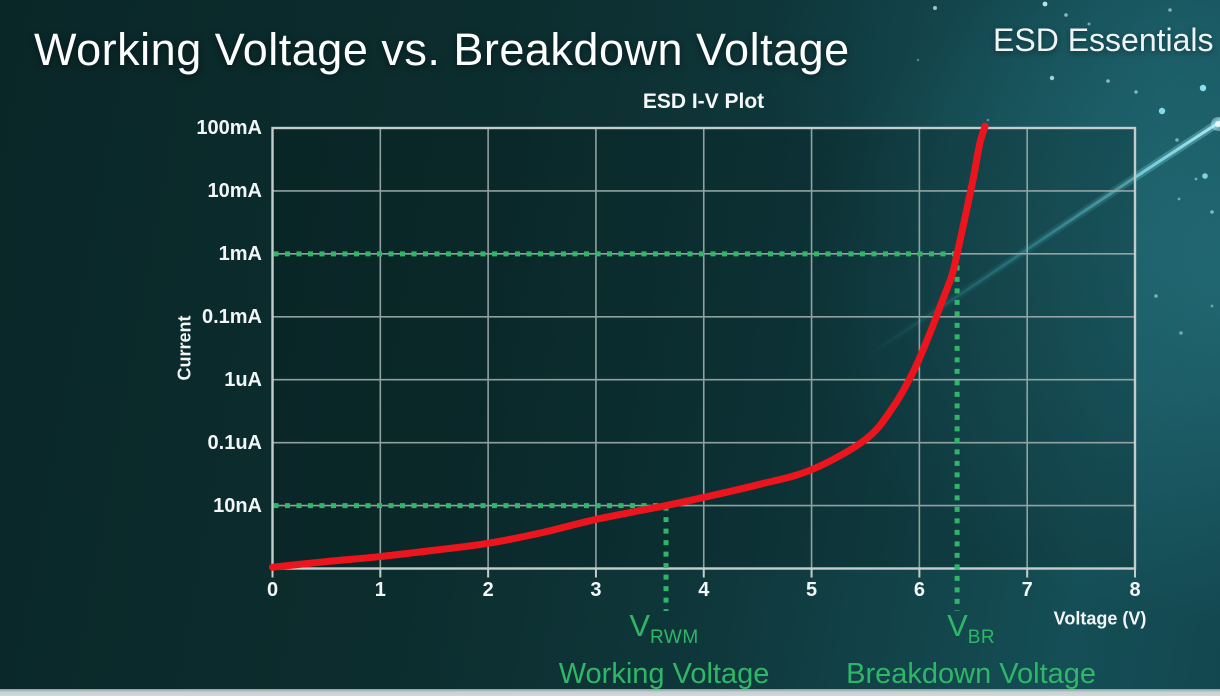 This screenshot has width=1220, height=696. I want to click on x-tick-label: 4, so click(704, 590).